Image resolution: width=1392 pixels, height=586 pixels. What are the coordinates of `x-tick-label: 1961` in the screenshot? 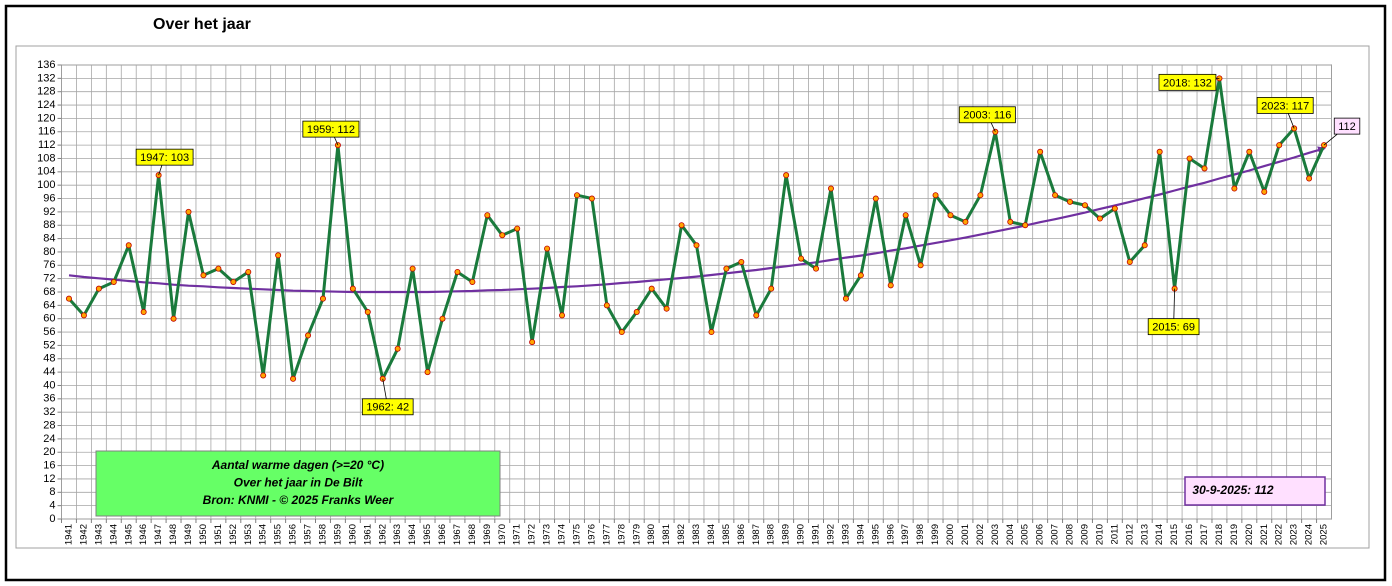 It's located at (367, 534).